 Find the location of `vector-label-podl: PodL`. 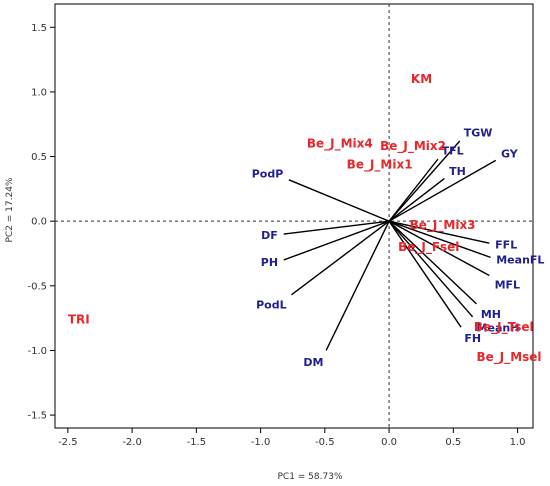

vector-label-podl: PodL is located at coordinates (271, 304).